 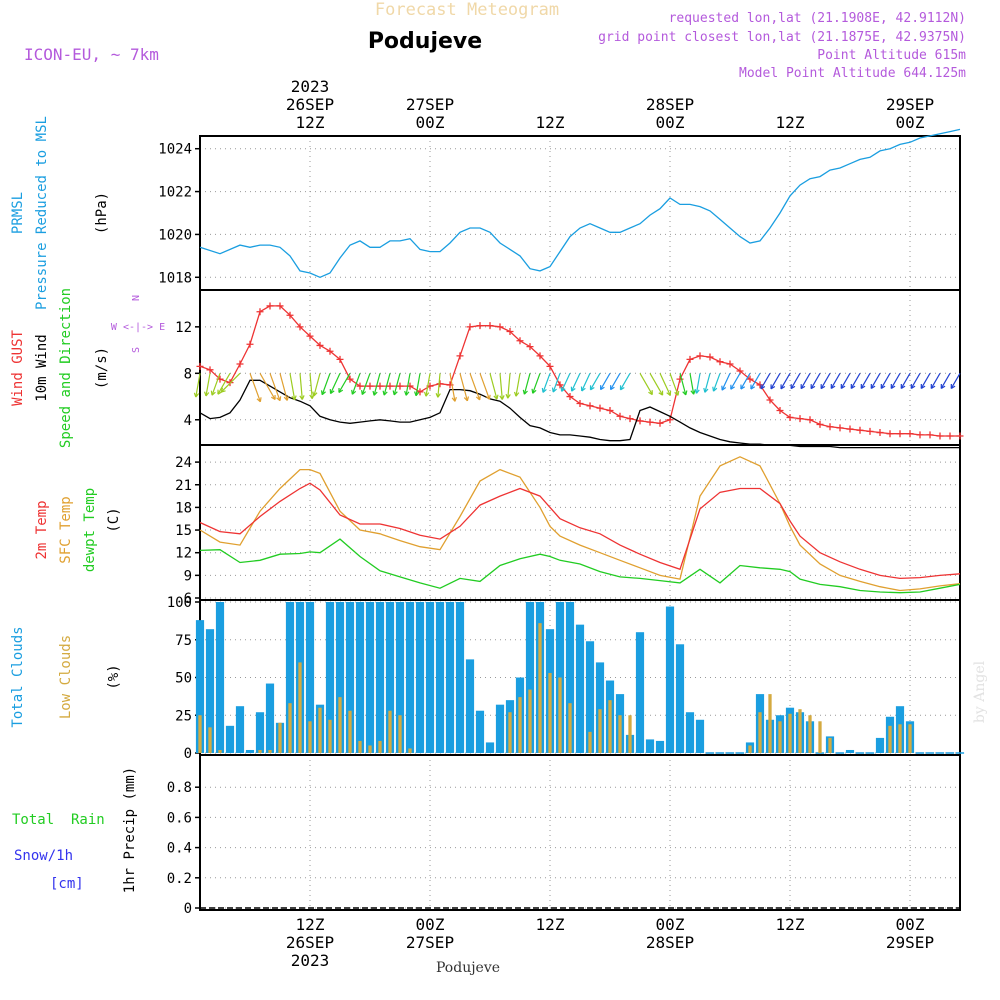 I want to click on celsius-label: (C), so click(x=114, y=519).